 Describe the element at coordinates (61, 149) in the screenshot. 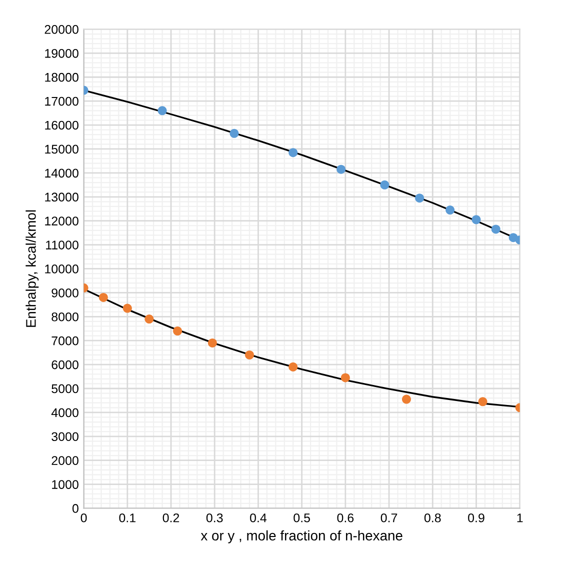

I see `y-tick-label: 15000` at that location.